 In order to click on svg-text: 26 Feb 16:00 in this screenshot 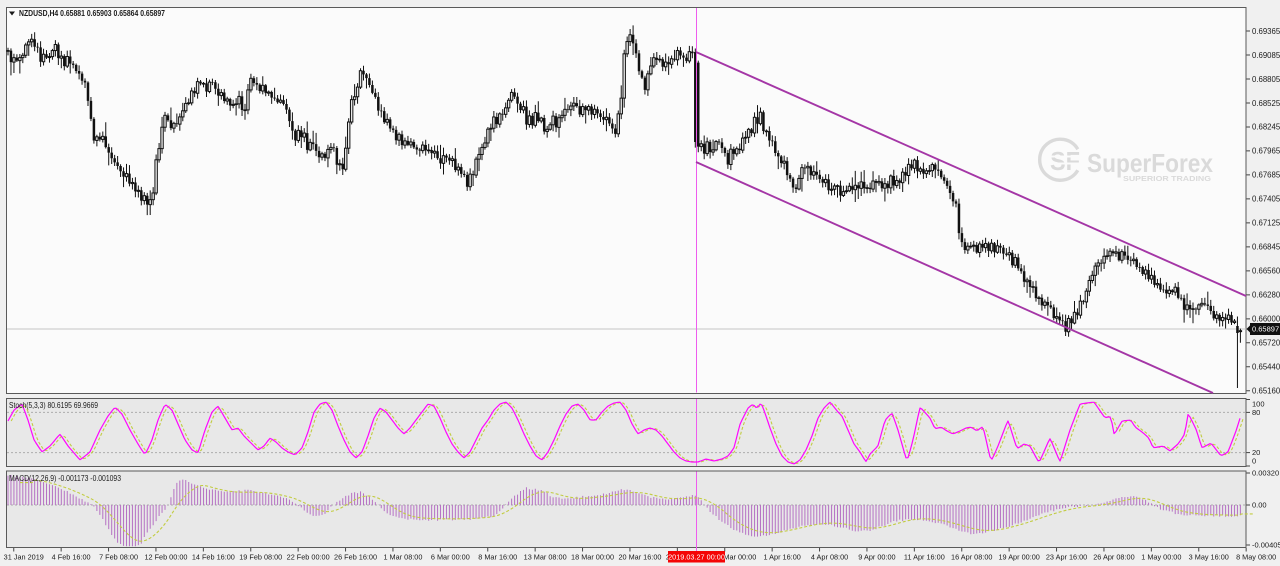, I will do `click(355, 557)`.